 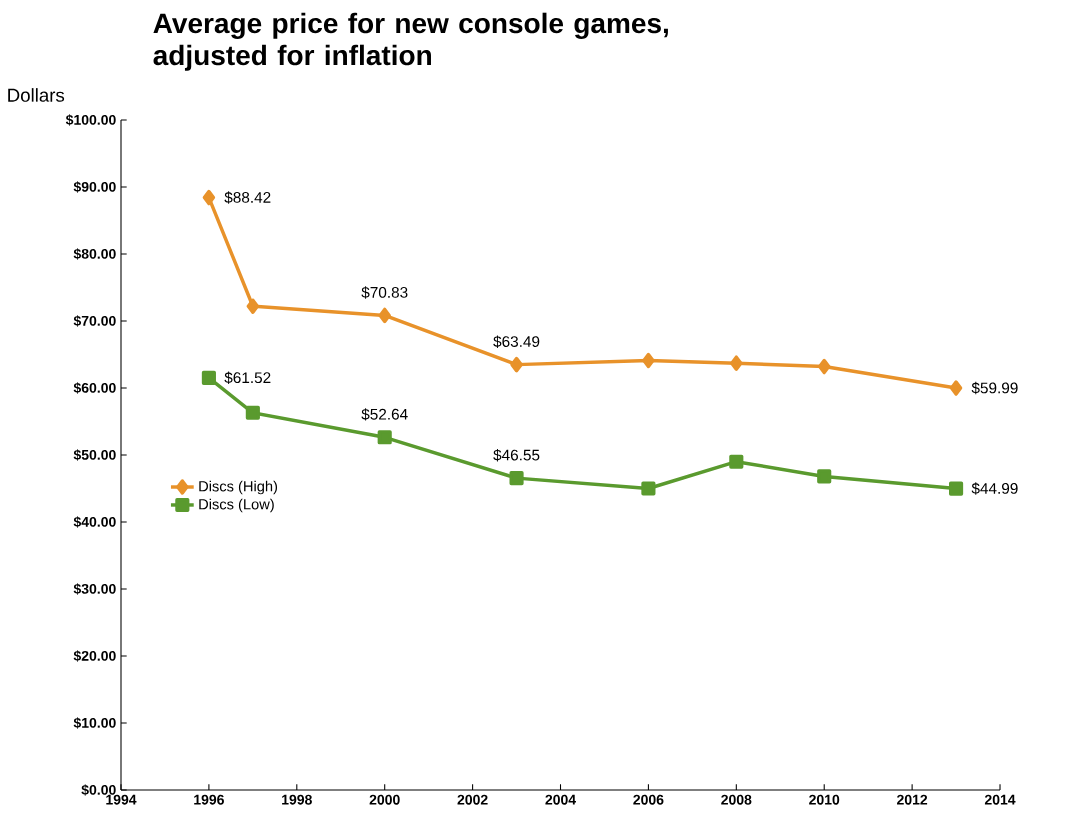 I want to click on x-tick-label: 2000, so click(x=384, y=799).